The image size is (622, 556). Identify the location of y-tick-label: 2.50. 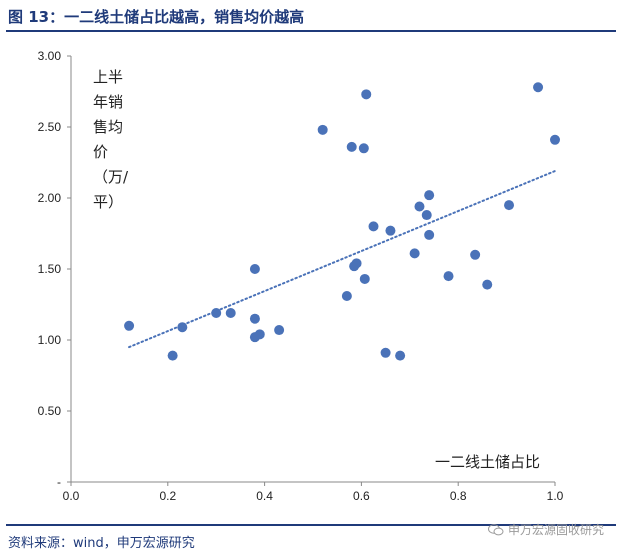
(50, 127).